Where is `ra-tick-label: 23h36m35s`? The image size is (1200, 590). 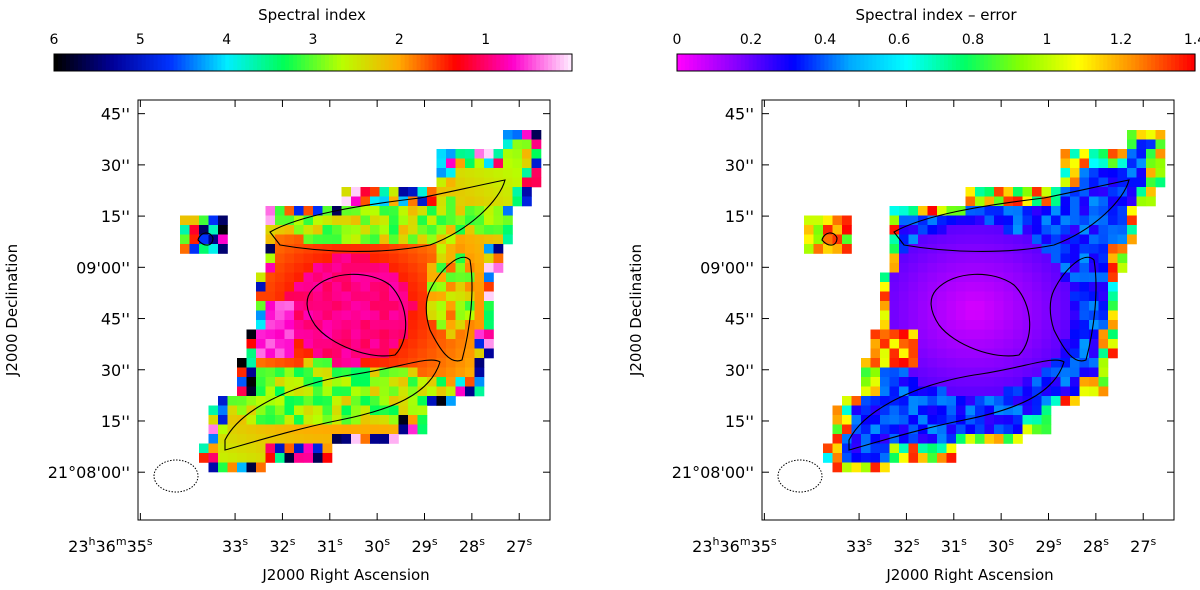 ra-tick-label: 23h36m35s is located at coordinates (734, 545).